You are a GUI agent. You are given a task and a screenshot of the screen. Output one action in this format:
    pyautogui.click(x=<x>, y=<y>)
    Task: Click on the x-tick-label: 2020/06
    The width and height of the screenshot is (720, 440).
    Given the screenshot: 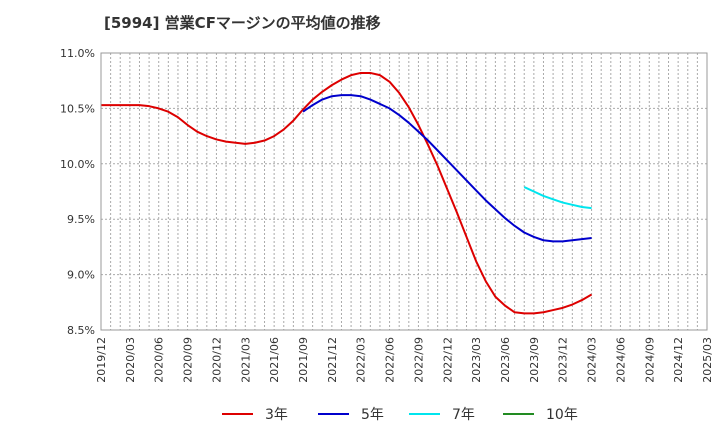 What is the action you would take?
    pyautogui.click(x=159, y=360)
    